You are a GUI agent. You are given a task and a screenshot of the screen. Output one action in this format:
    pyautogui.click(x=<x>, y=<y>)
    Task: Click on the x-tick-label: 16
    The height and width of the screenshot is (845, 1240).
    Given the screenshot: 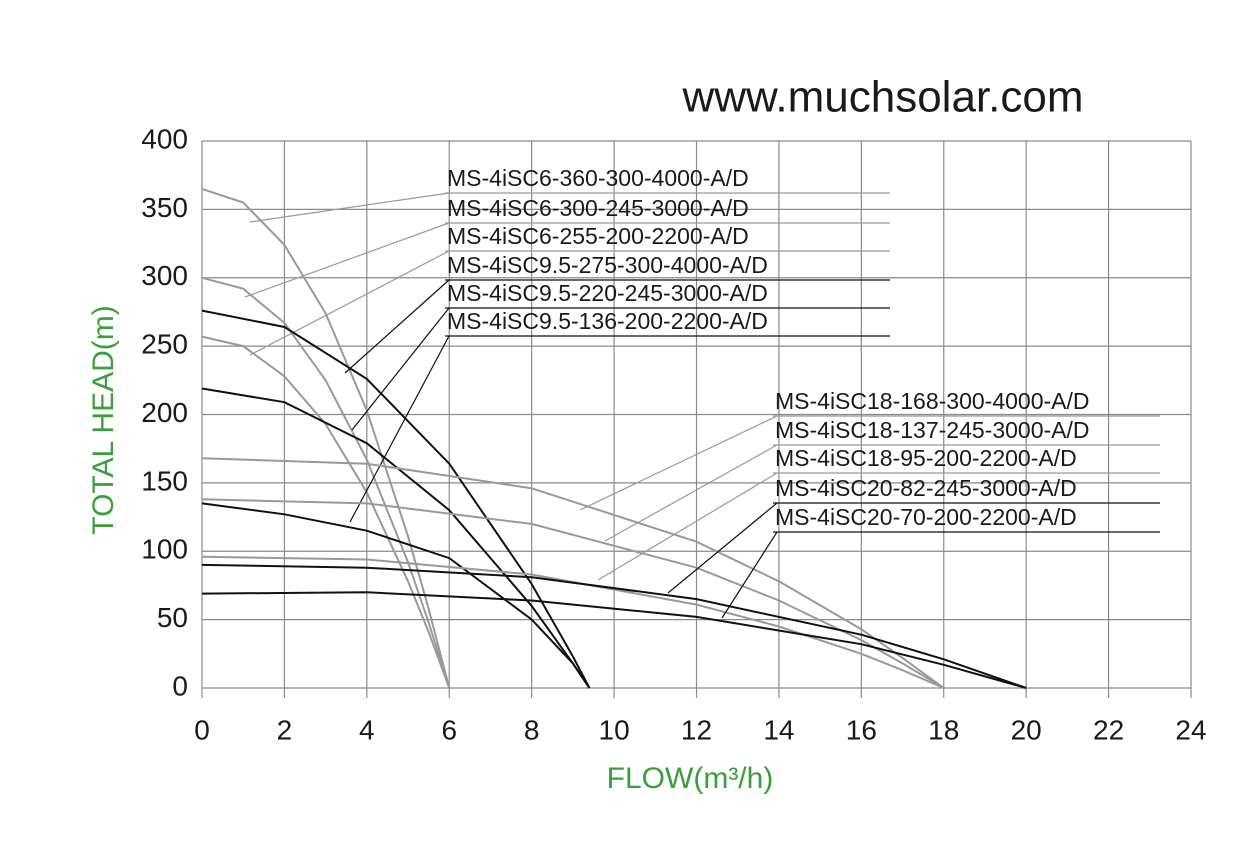 What is the action you would take?
    pyautogui.click(x=861, y=729)
    